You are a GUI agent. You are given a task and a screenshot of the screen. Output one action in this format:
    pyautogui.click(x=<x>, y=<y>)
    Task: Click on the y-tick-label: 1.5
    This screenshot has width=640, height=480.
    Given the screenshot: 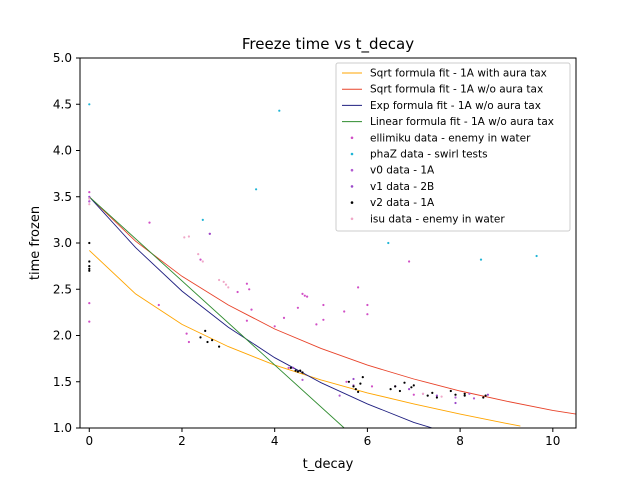 What is the action you would take?
    pyautogui.click(x=62, y=382)
    